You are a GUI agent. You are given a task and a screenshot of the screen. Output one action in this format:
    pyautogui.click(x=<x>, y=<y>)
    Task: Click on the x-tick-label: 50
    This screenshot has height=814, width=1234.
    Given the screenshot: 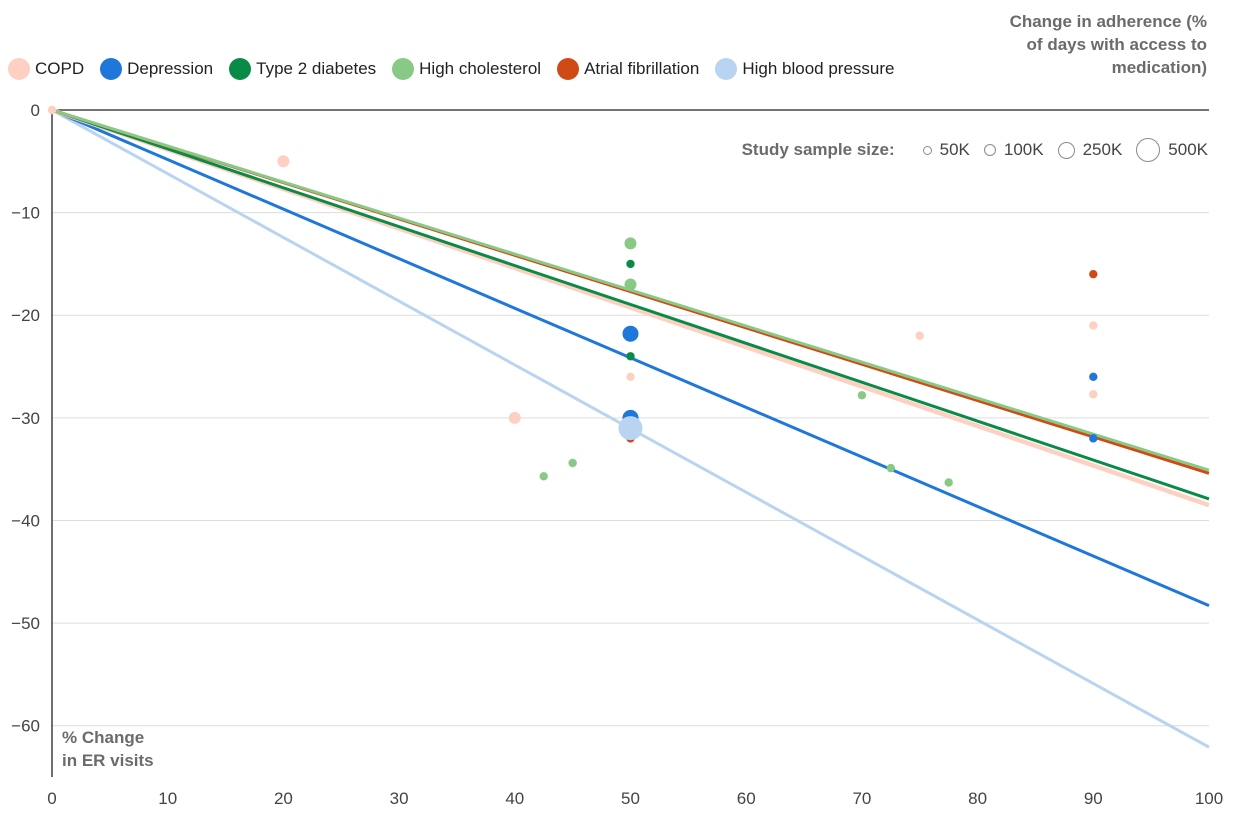 What is the action you would take?
    pyautogui.click(x=630, y=798)
    